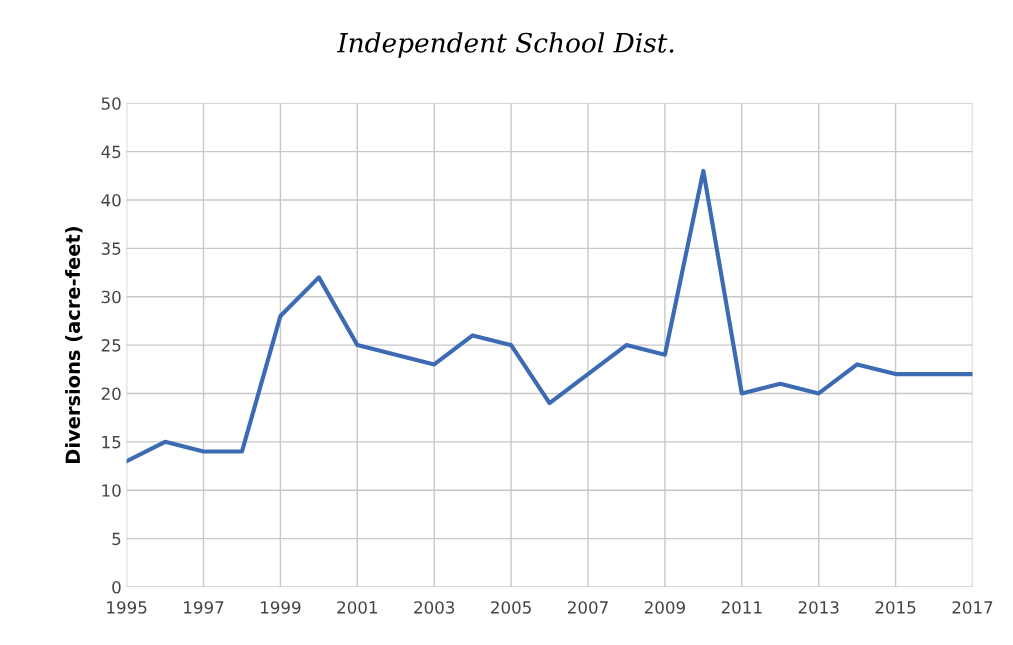 The width and height of the screenshot is (1013, 645). I want to click on y-tick-label: 15, so click(111, 442).